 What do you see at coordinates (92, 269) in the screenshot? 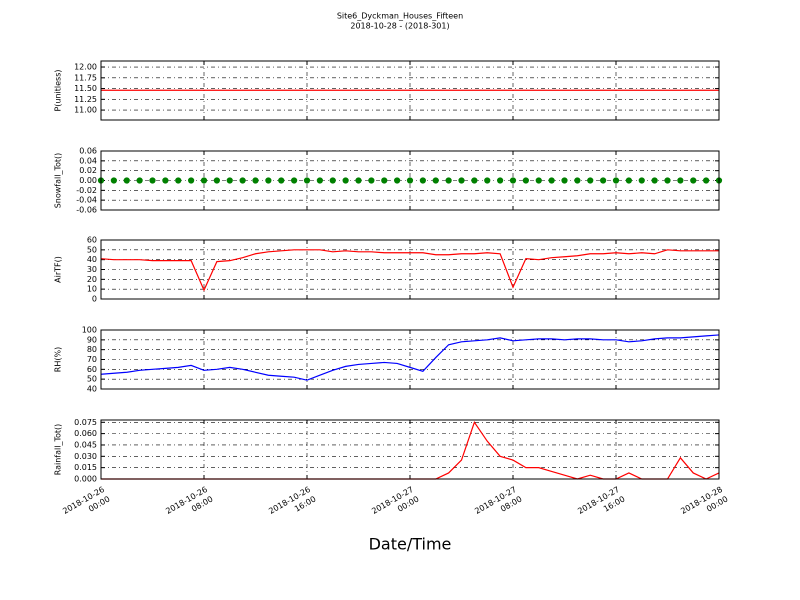
I see `y-tick-label: 30` at bounding box center [92, 269].